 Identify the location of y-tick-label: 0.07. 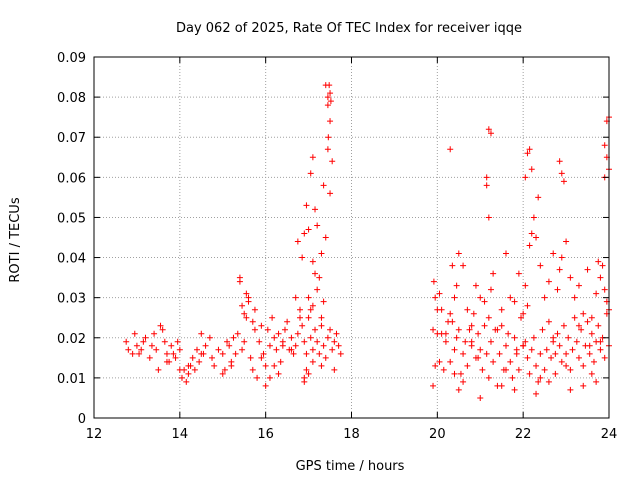
(71, 138).